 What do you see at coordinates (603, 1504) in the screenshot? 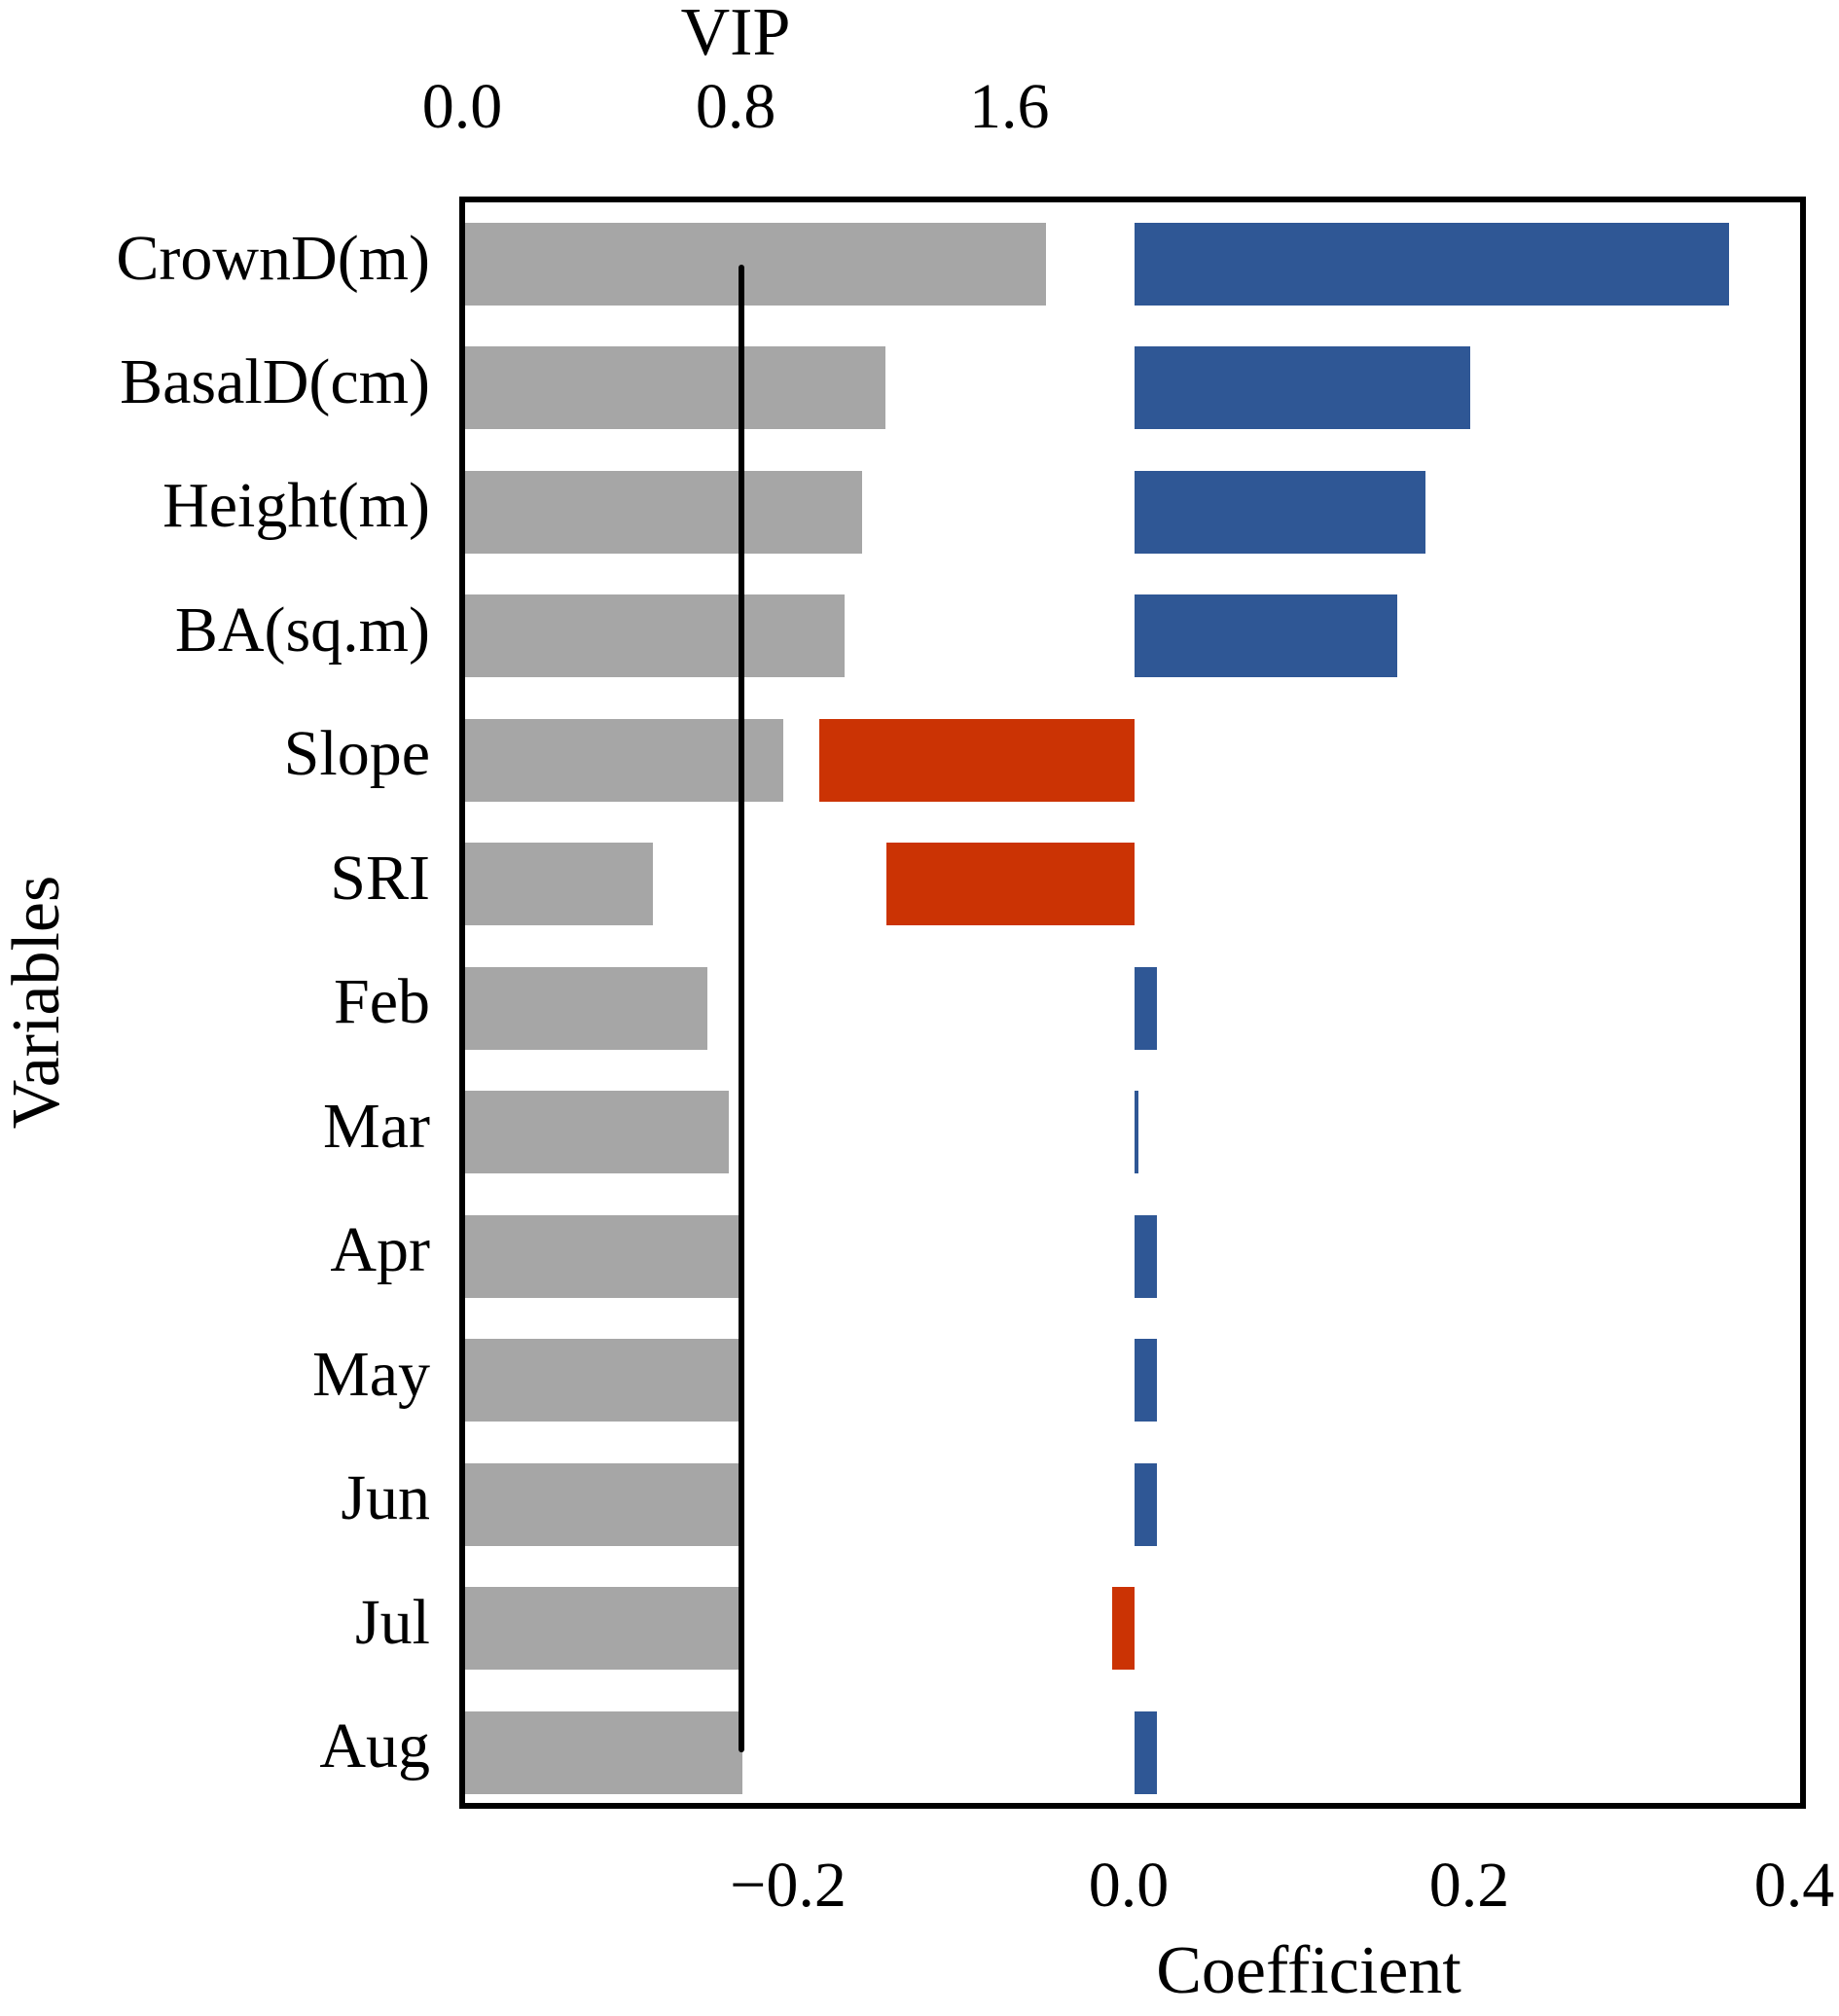
I see `vip-bar-Jun` at bounding box center [603, 1504].